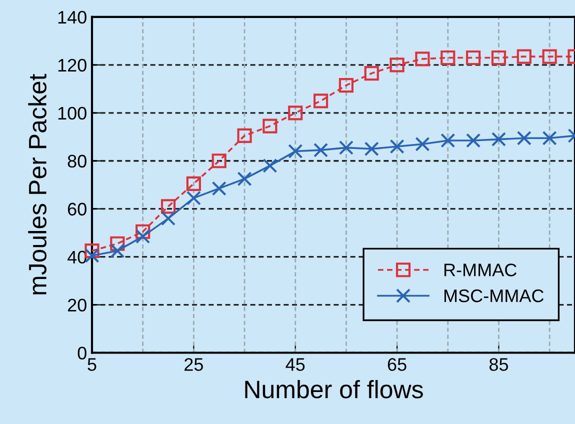 Image resolution: width=575 pixels, height=424 pixels. Describe the element at coordinates (397, 364) in the screenshot. I see `x-tick-label: 65` at that location.